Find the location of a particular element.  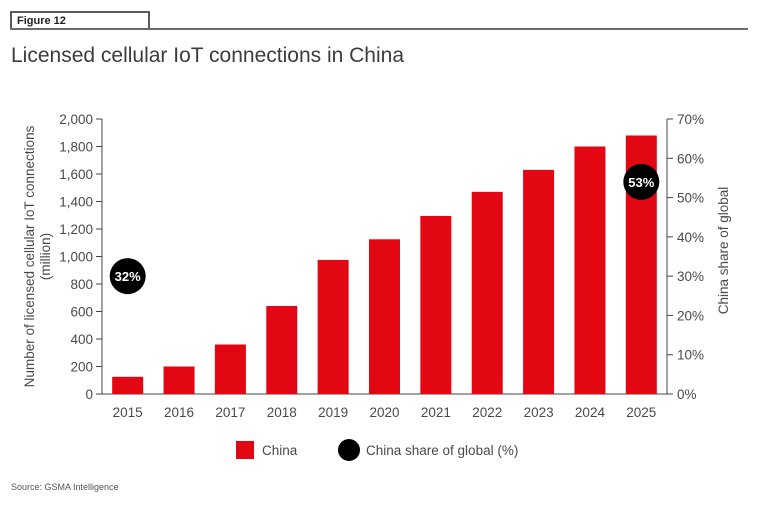

y2-tick-label: 10% is located at coordinates (690, 355).